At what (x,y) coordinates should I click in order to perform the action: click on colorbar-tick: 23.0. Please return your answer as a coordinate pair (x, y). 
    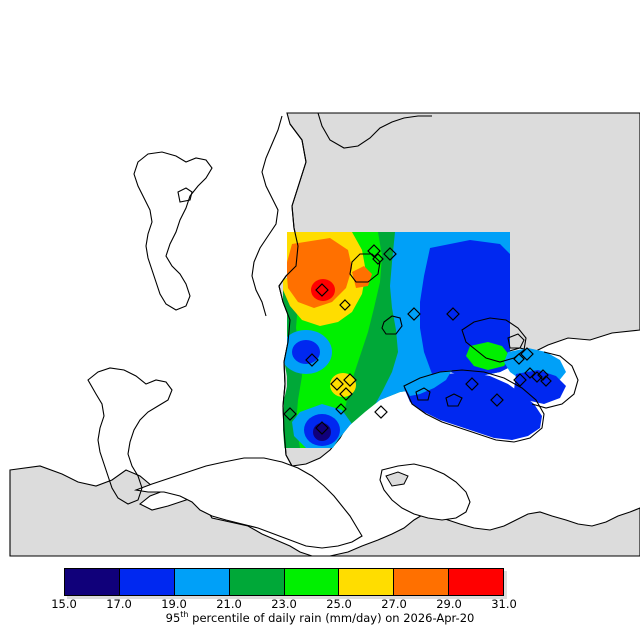
    Looking at the image, I should click on (284, 604).